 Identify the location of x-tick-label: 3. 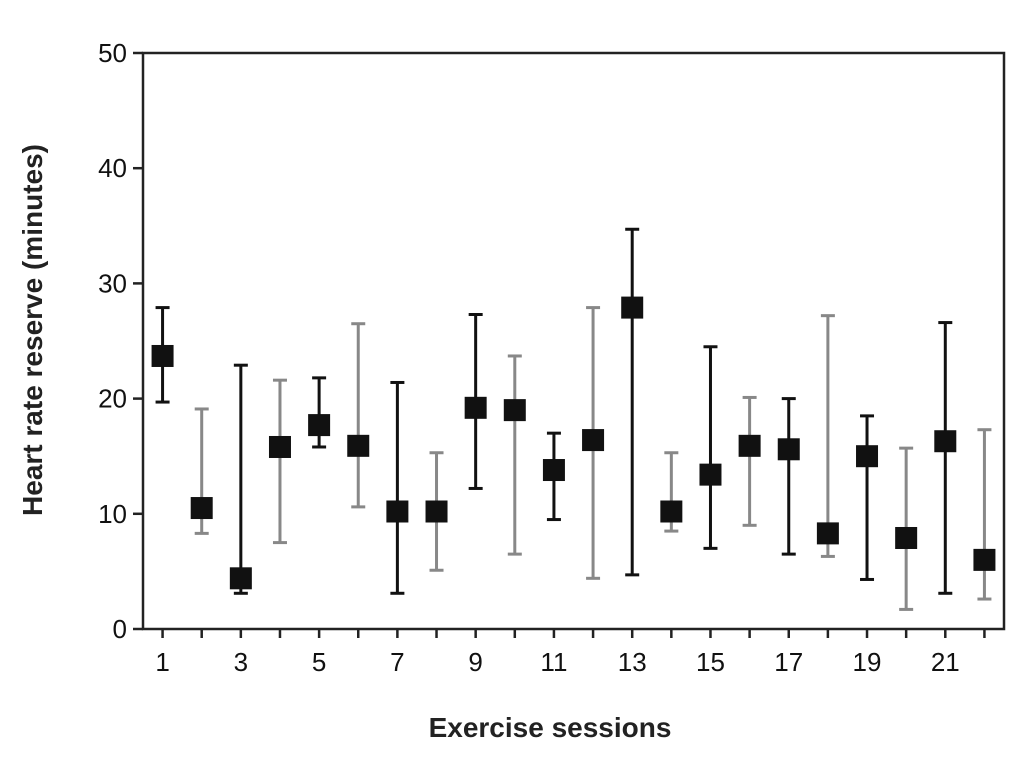
(241, 662).